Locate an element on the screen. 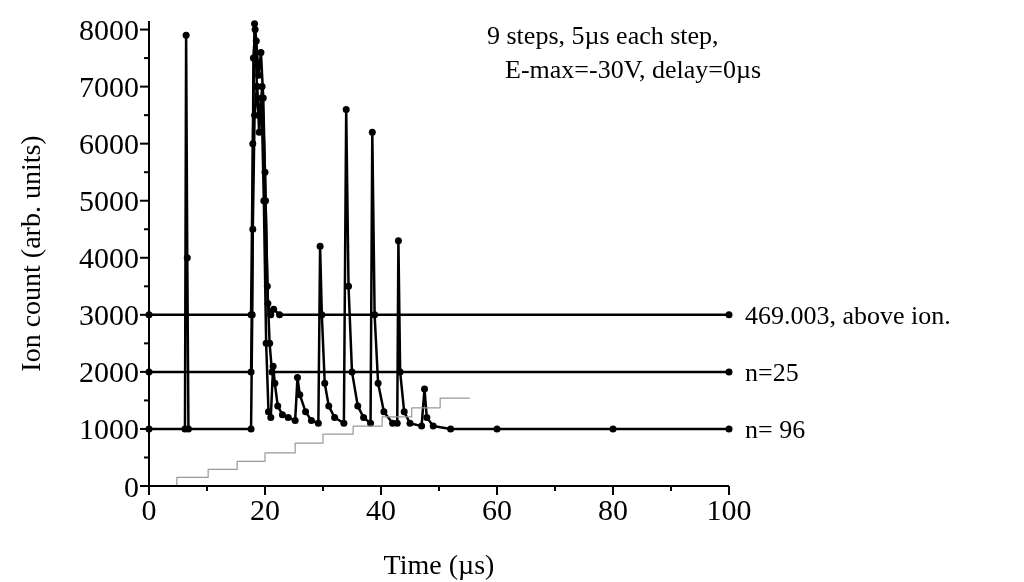 Image resolution: width=1024 pixels, height=582 pixels. x-tick-label: 20 is located at coordinates (265, 509).